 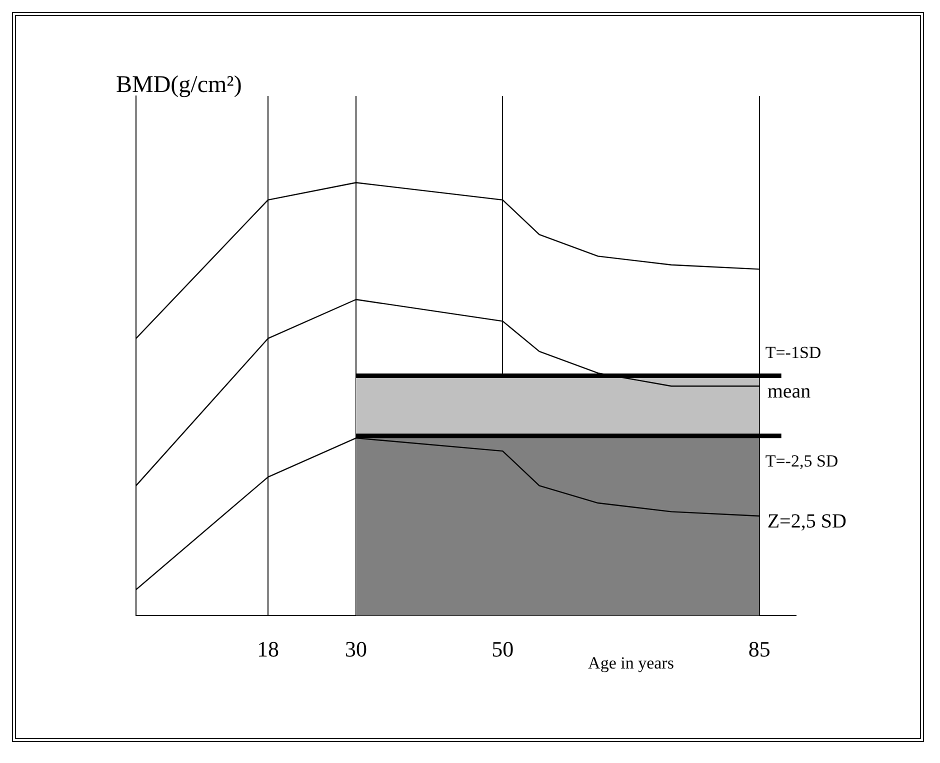 What do you see at coordinates (806, 521) in the screenshot?
I see `series-label: Z=2,5 SD` at bounding box center [806, 521].